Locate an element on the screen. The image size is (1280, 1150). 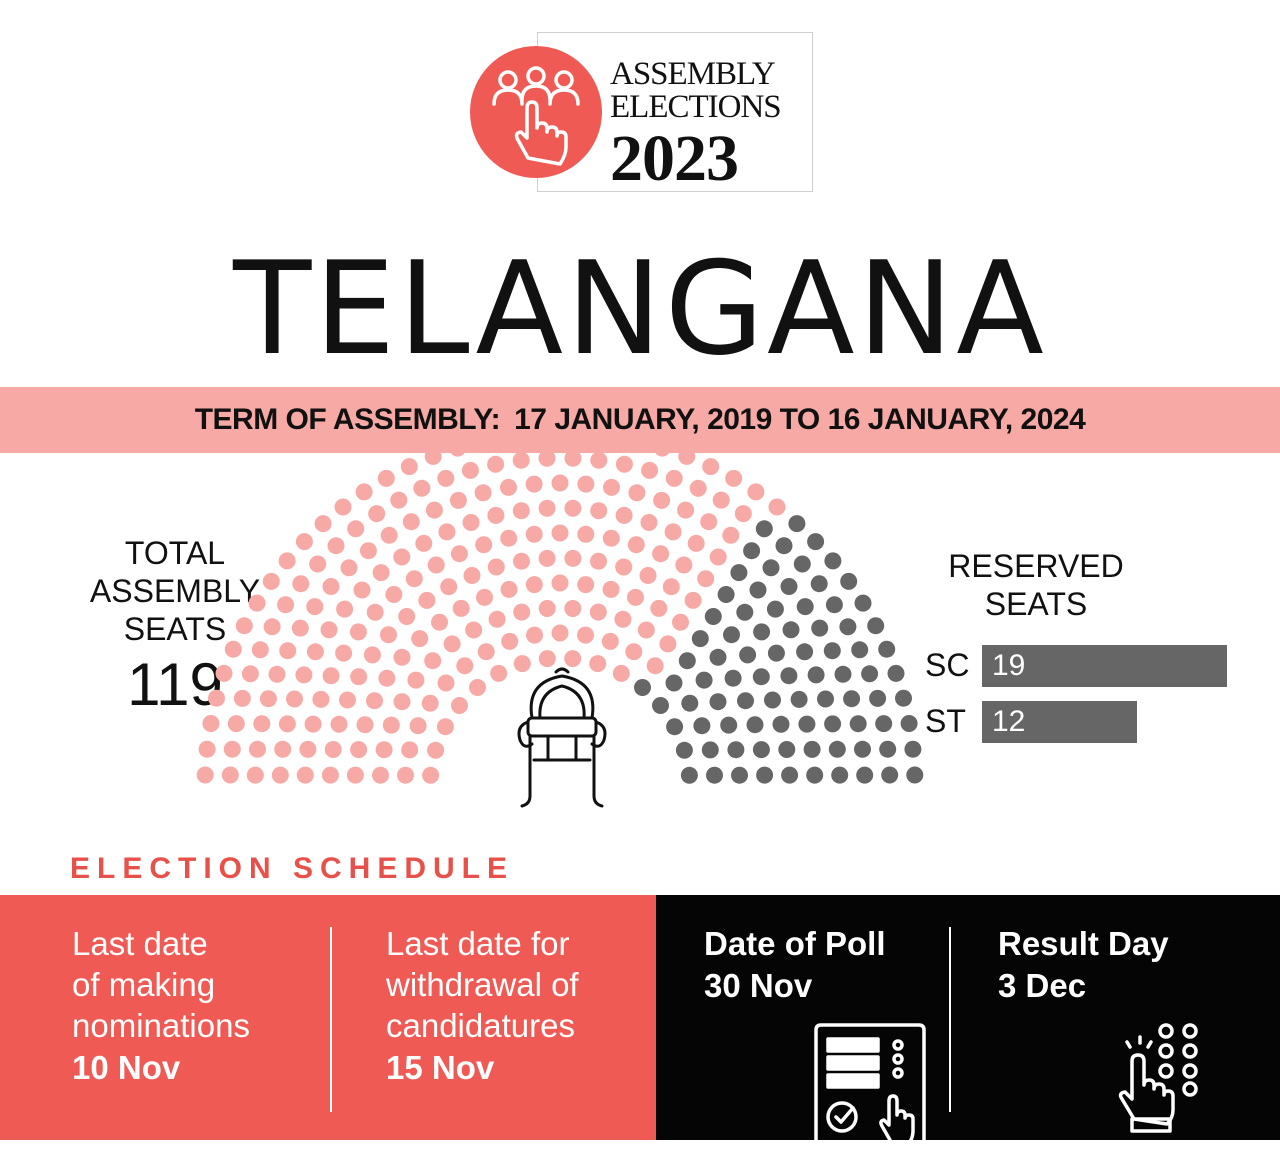
logo-line-assembly: ASSEMBLY is located at coordinates (693, 74).